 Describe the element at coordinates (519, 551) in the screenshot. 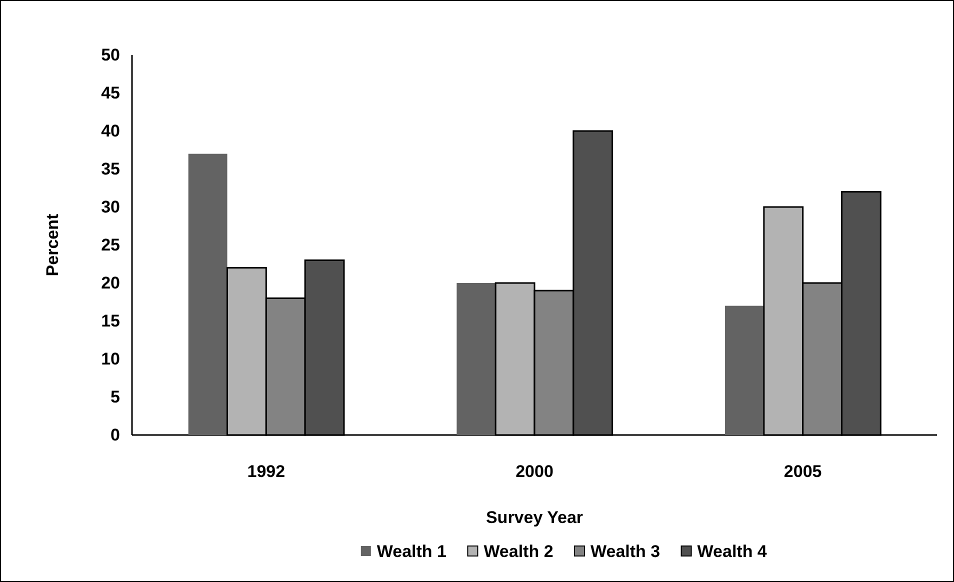

I see `legend-label: Wealth 2` at that location.